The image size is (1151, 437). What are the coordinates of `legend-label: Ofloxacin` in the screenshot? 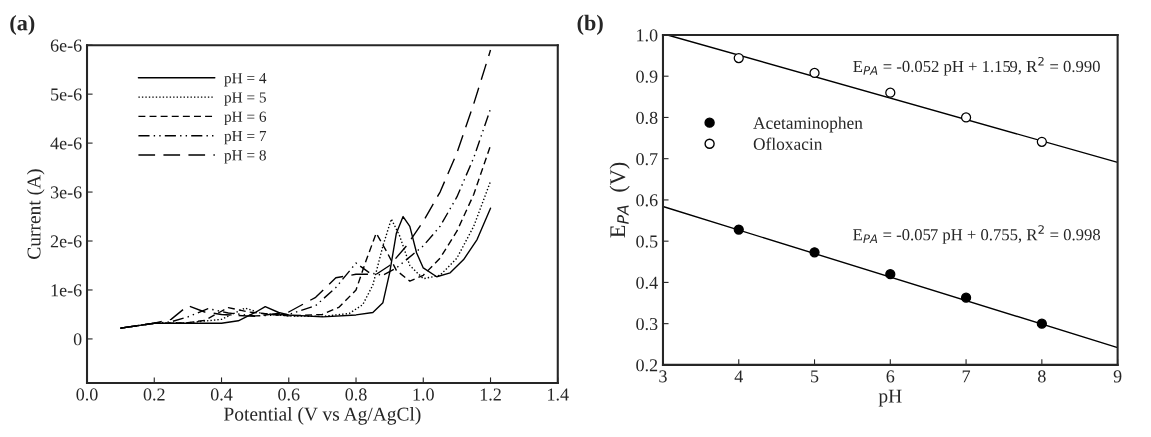 It's located at (788, 143).